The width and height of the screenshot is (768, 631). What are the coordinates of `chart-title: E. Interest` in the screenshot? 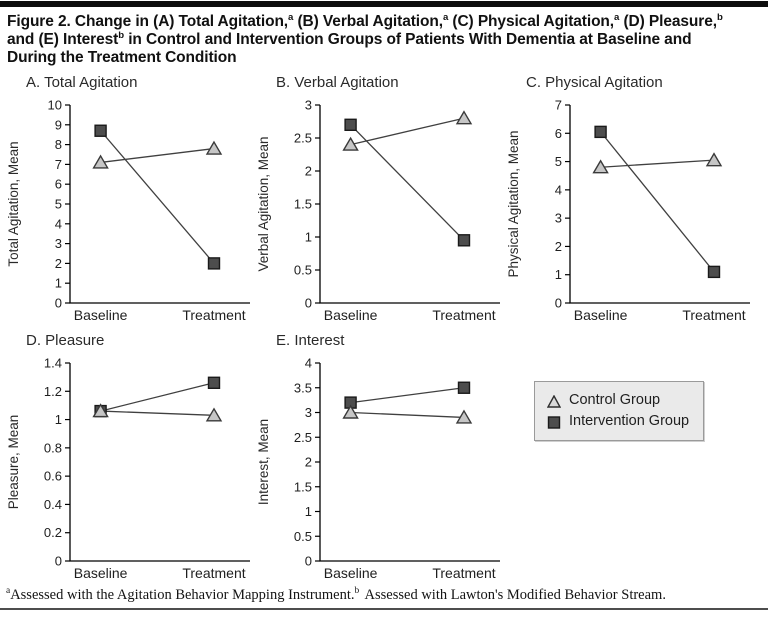 It's located at (310, 340).